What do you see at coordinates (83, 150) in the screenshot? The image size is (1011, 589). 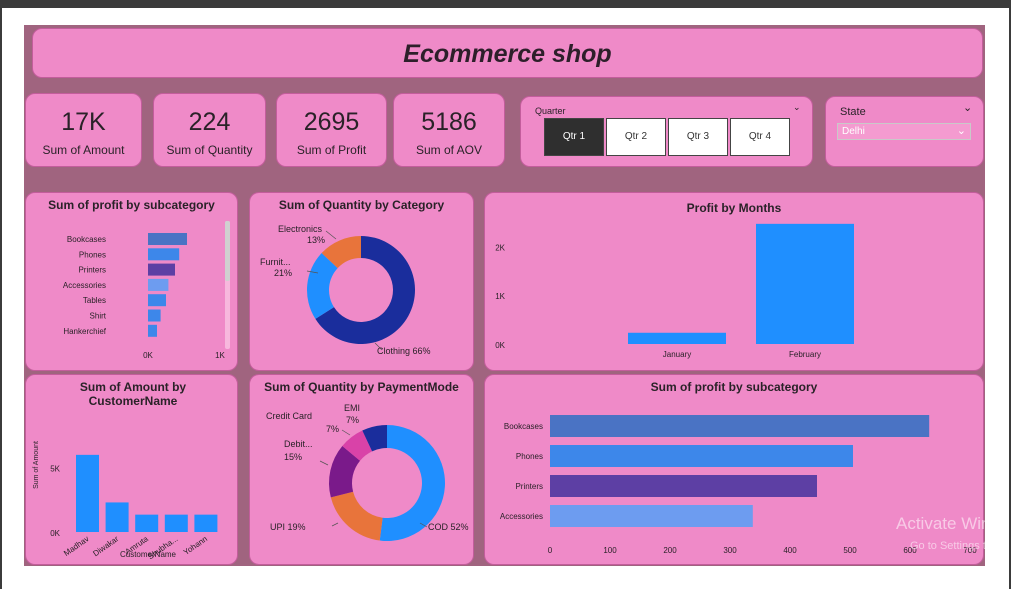 I see `kpi-label: Sum of Amount` at bounding box center [83, 150].